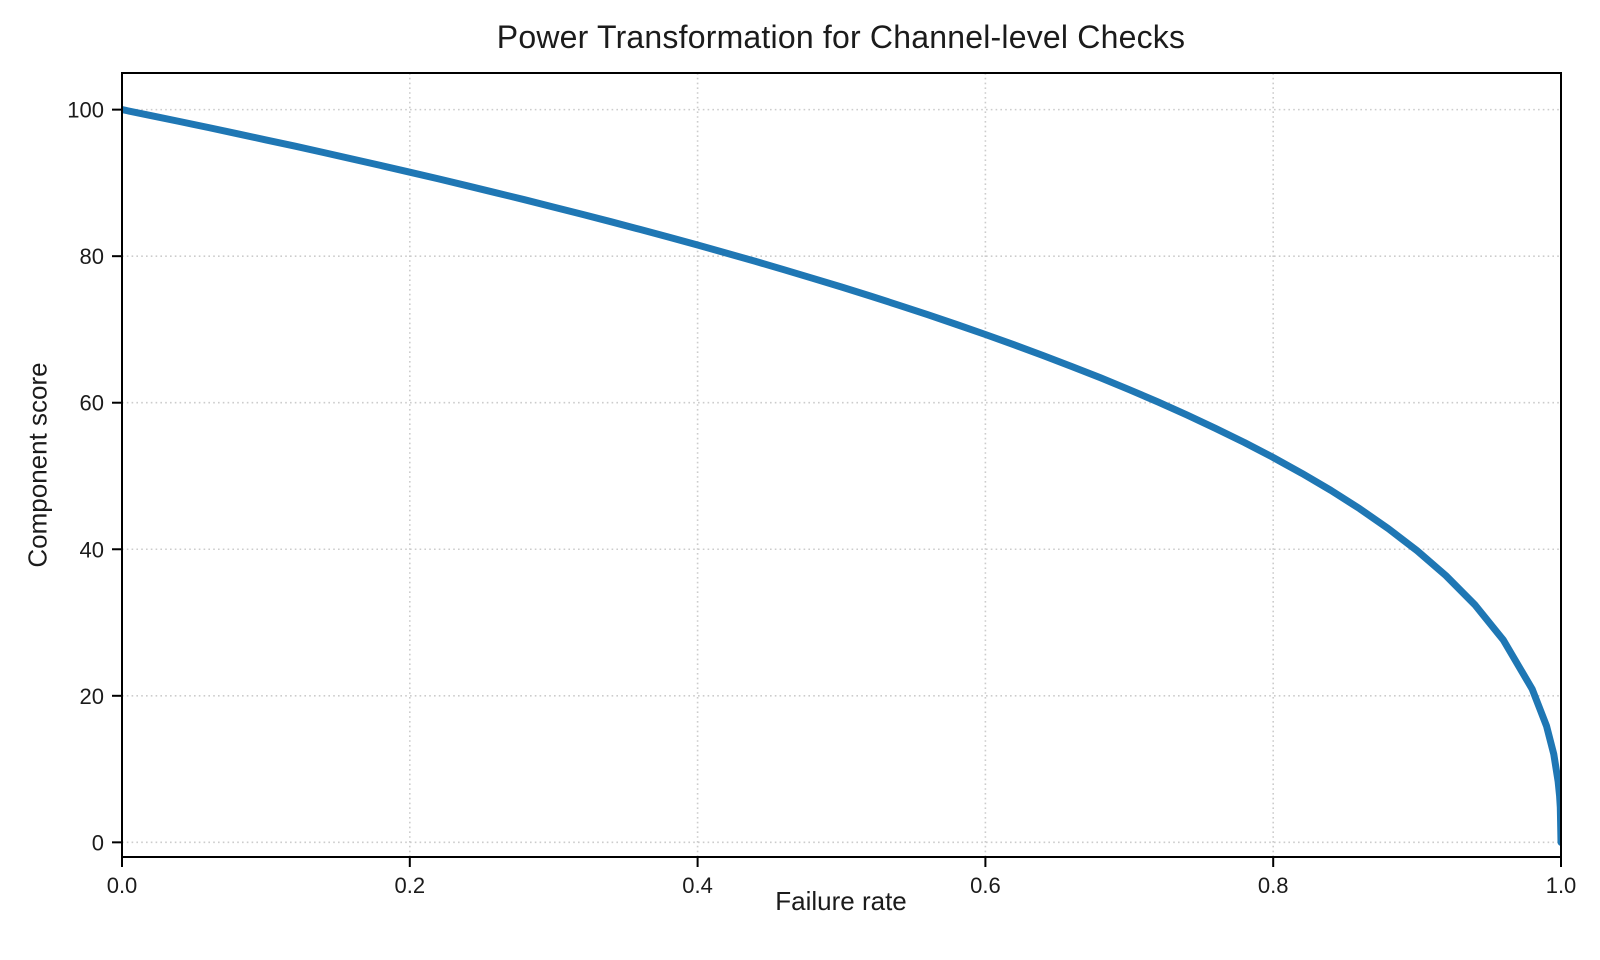 The width and height of the screenshot is (1600, 960). What do you see at coordinates (985, 885) in the screenshot?
I see `x-tick-label: 0.6` at bounding box center [985, 885].